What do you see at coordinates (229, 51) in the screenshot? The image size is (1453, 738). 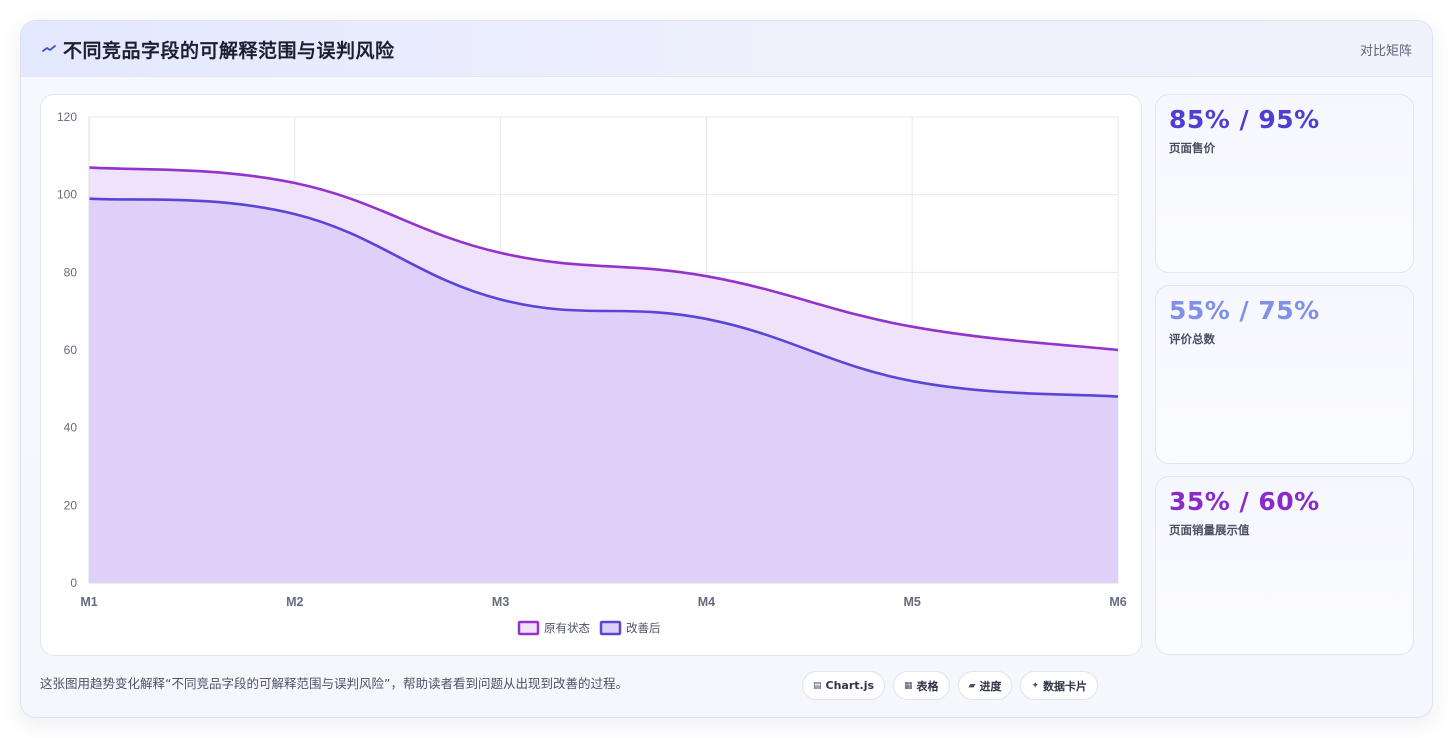 I see `page-title: 不同竞品字段的可解释范围与误判风险` at bounding box center [229, 51].